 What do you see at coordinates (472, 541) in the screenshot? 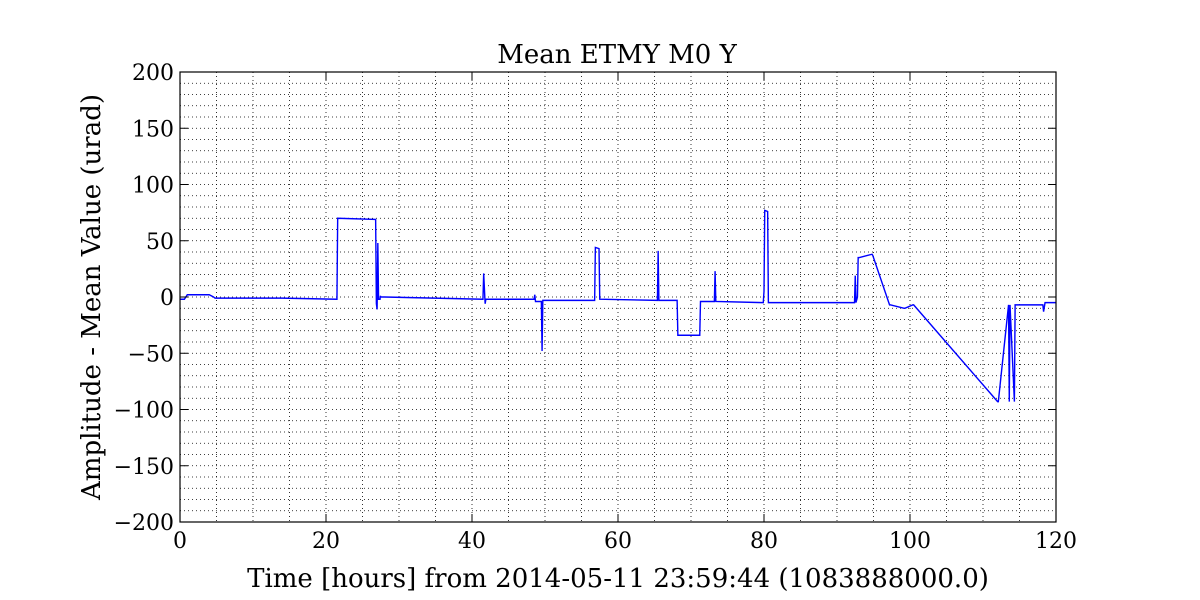
I see `x-tick-label: 40` at bounding box center [472, 541].